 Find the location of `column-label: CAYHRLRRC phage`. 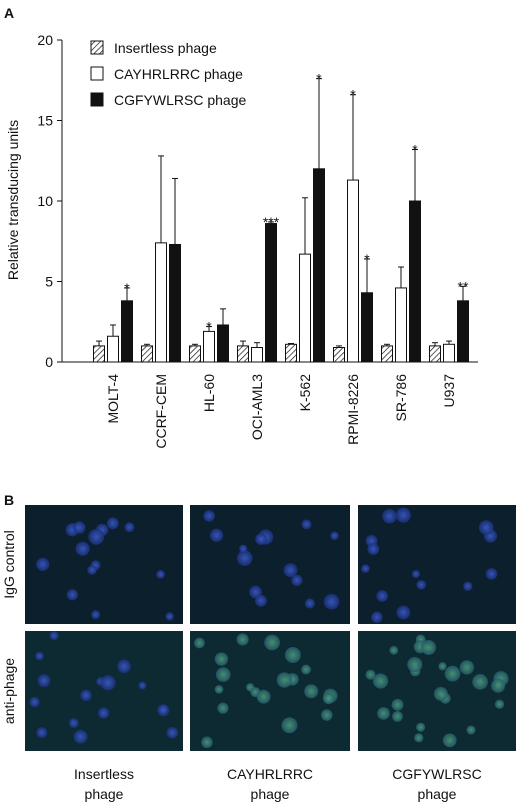

column-label: CAYHRLRRC phage is located at coordinates (270, 784).